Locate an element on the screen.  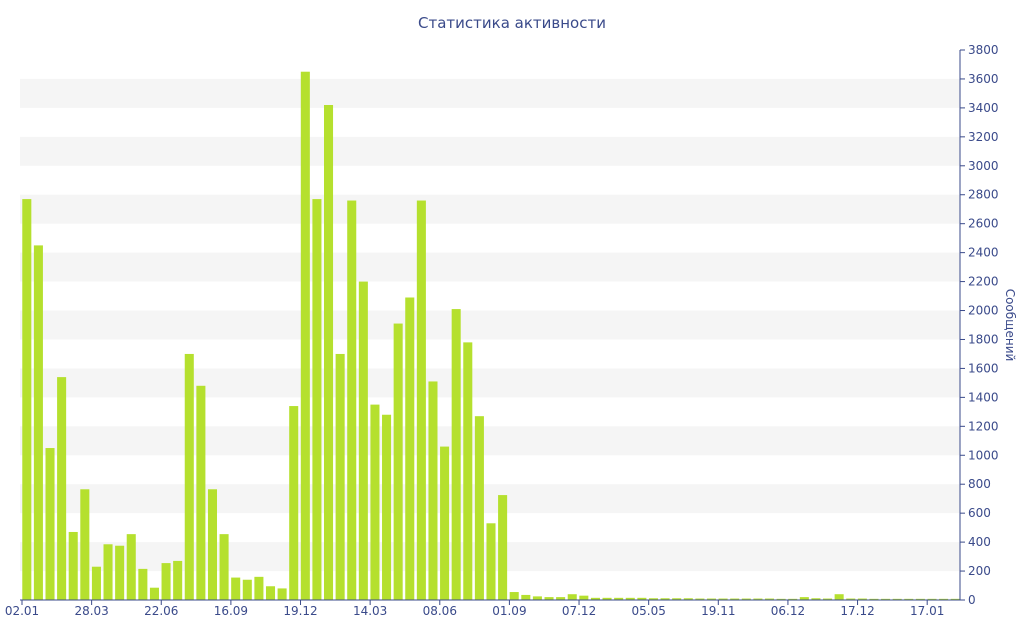
chart-title: Статистика активности is located at coordinates (512, 23).